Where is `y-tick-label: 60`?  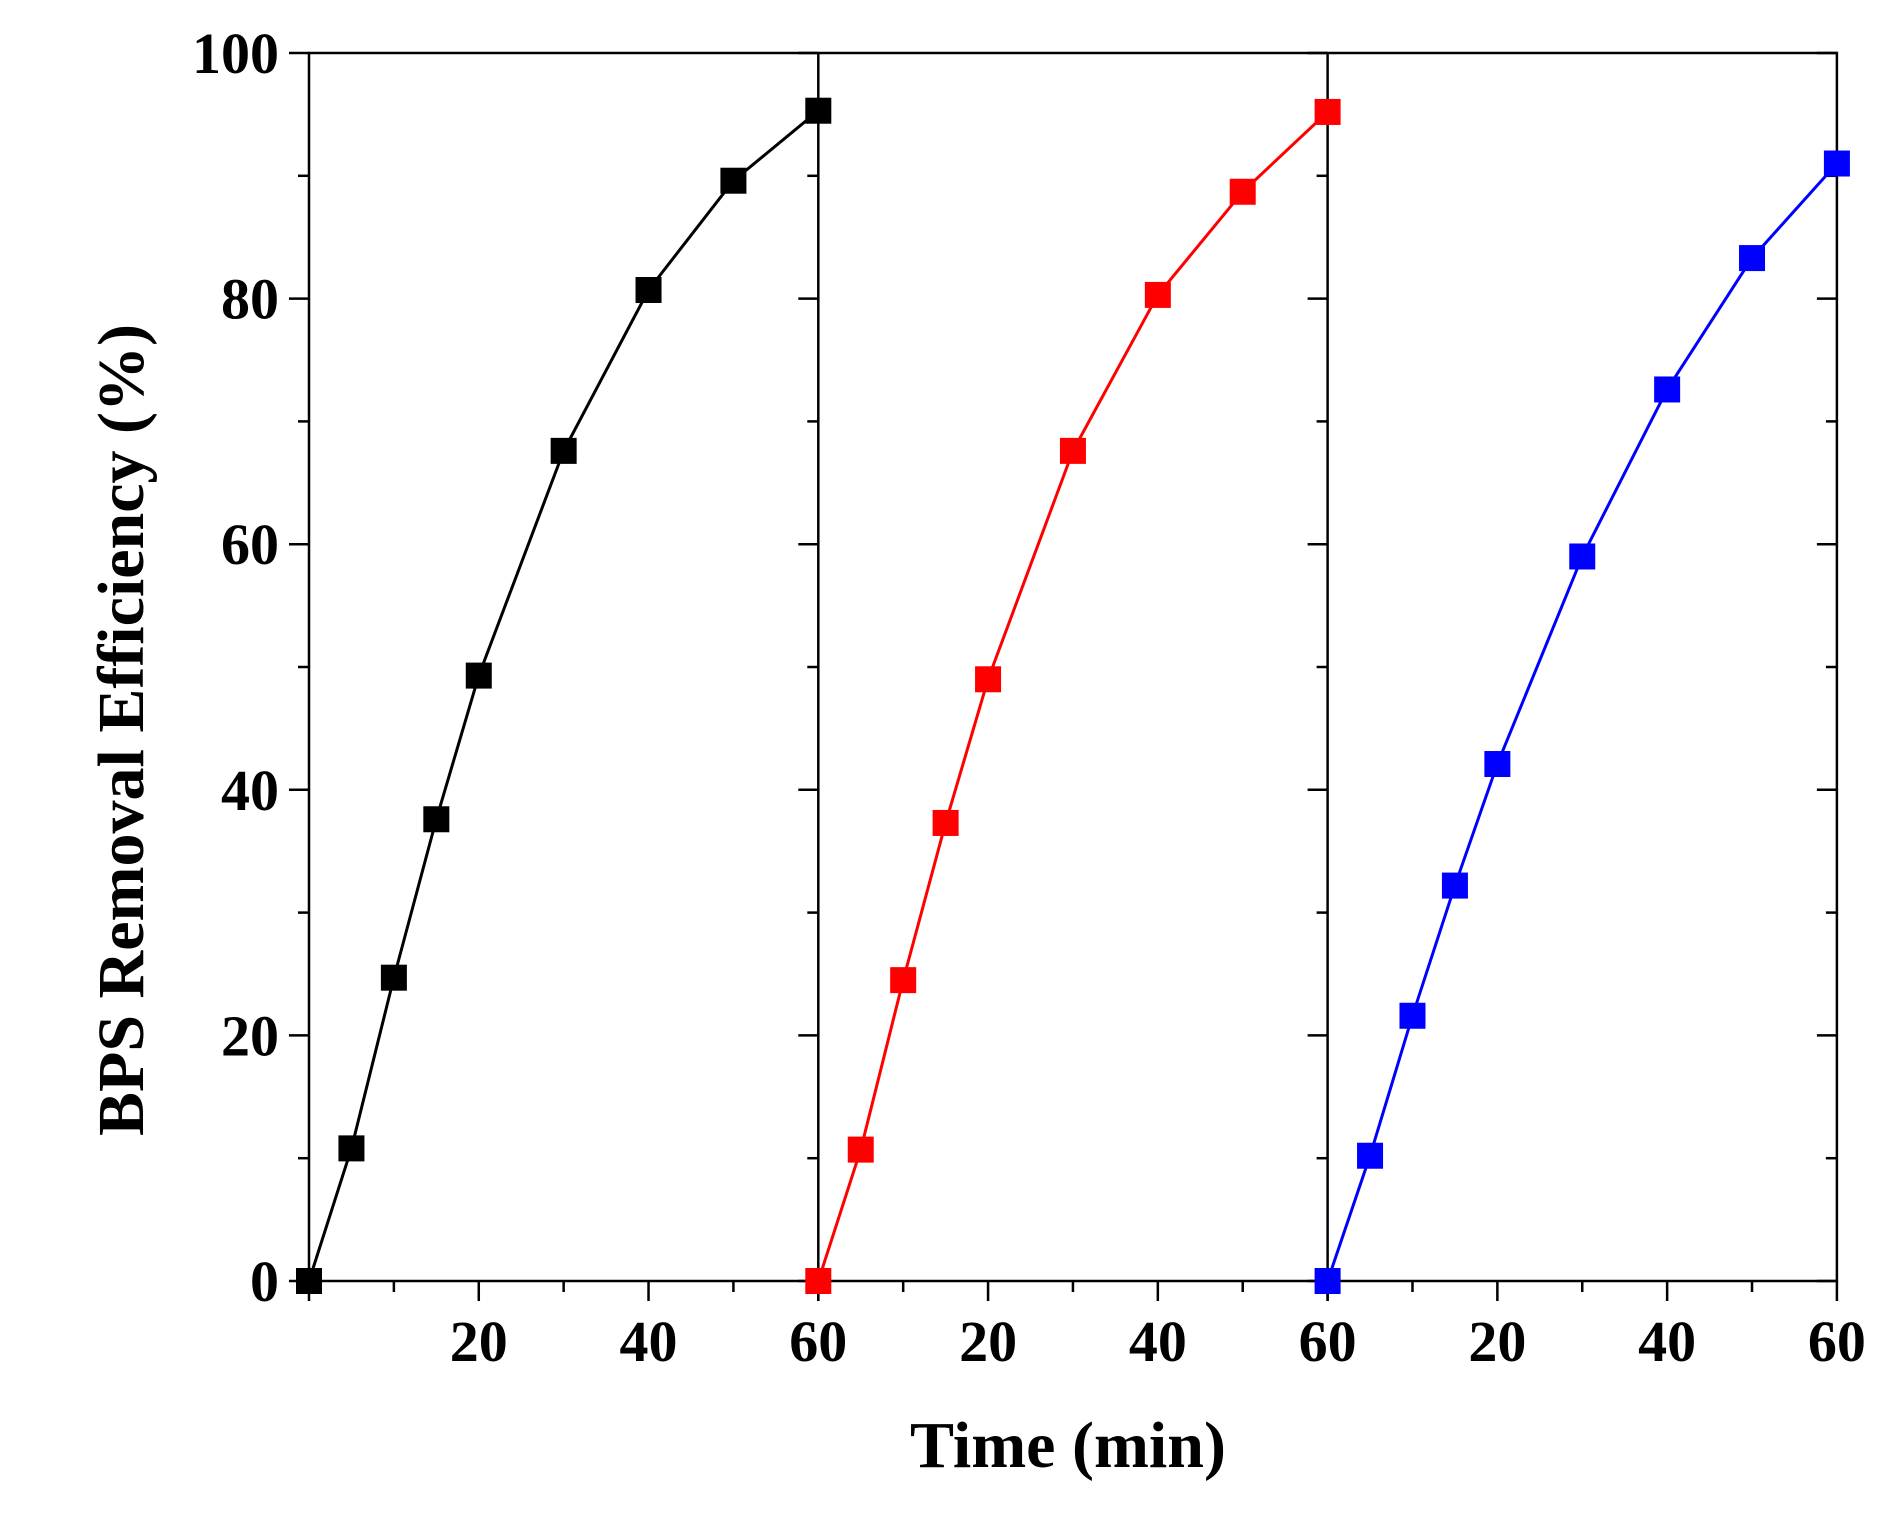
y-tick-label: 60 is located at coordinates (250, 544).